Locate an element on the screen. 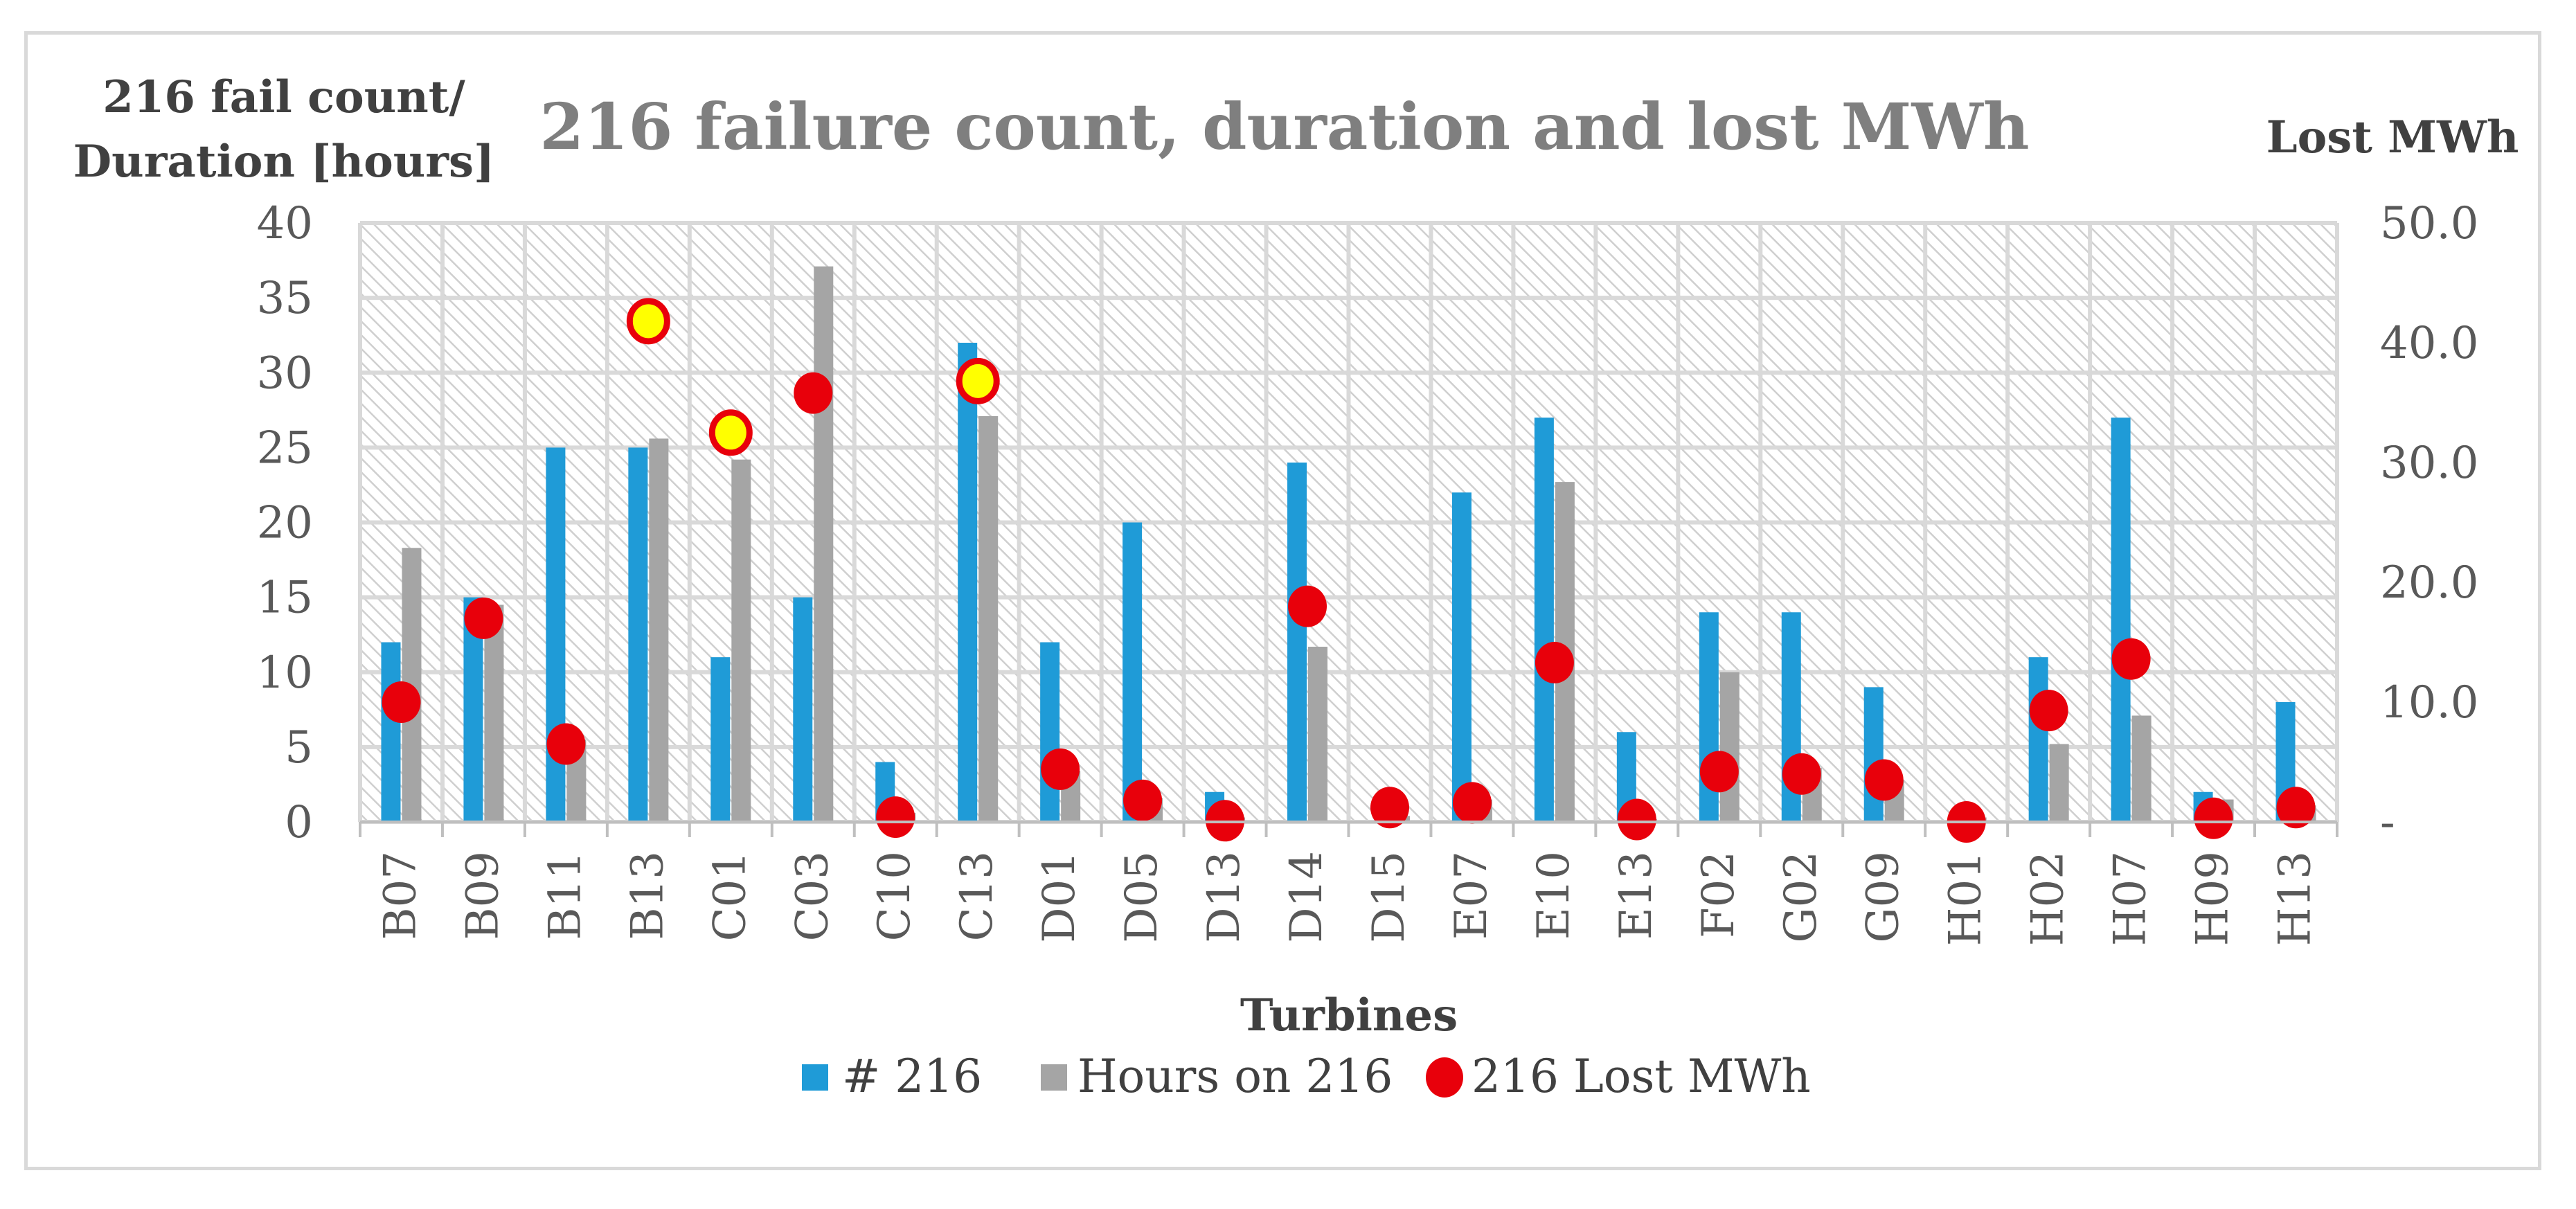 The image size is (2576, 1209). marker-lost-mwh-C13 is located at coordinates (978, 380).